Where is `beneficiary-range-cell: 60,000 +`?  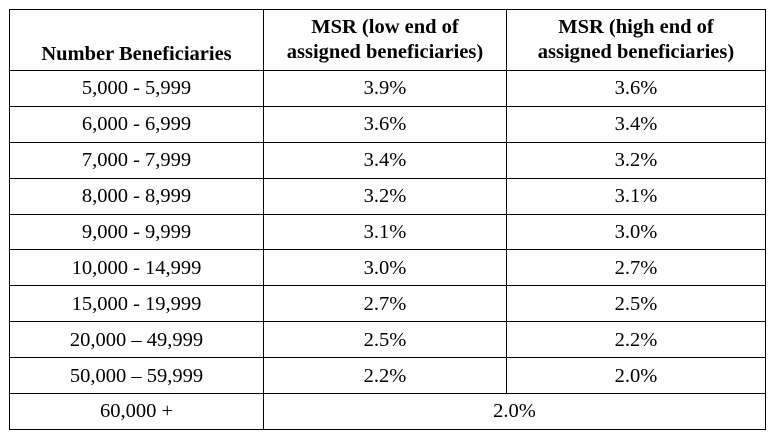
beneficiary-range-cell: 60,000 + is located at coordinates (136, 411).